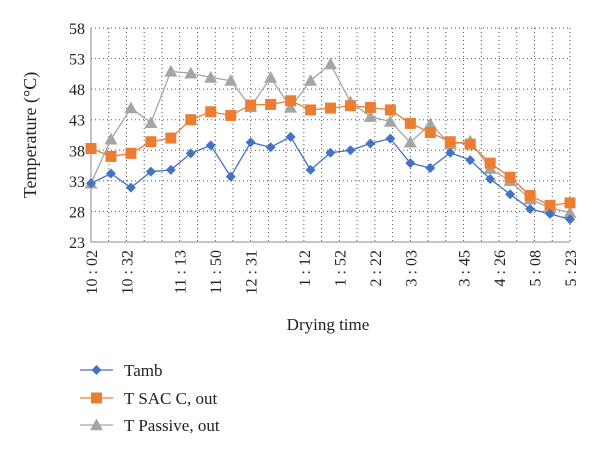 Image resolution: width=600 pixels, height=452 pixels. Describe the element at coordinates (216, 272) in the screenshot. I see `x-tick-label: 11 : 50` at that location.